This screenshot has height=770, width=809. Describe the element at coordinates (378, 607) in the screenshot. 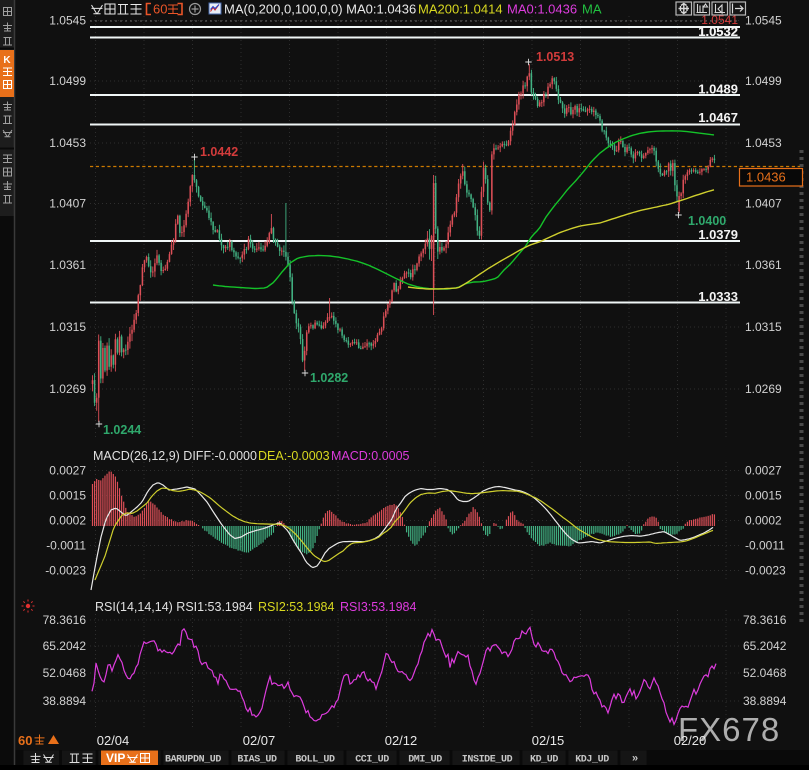

I see `svg-text: RSI3:53.1984` at that location.